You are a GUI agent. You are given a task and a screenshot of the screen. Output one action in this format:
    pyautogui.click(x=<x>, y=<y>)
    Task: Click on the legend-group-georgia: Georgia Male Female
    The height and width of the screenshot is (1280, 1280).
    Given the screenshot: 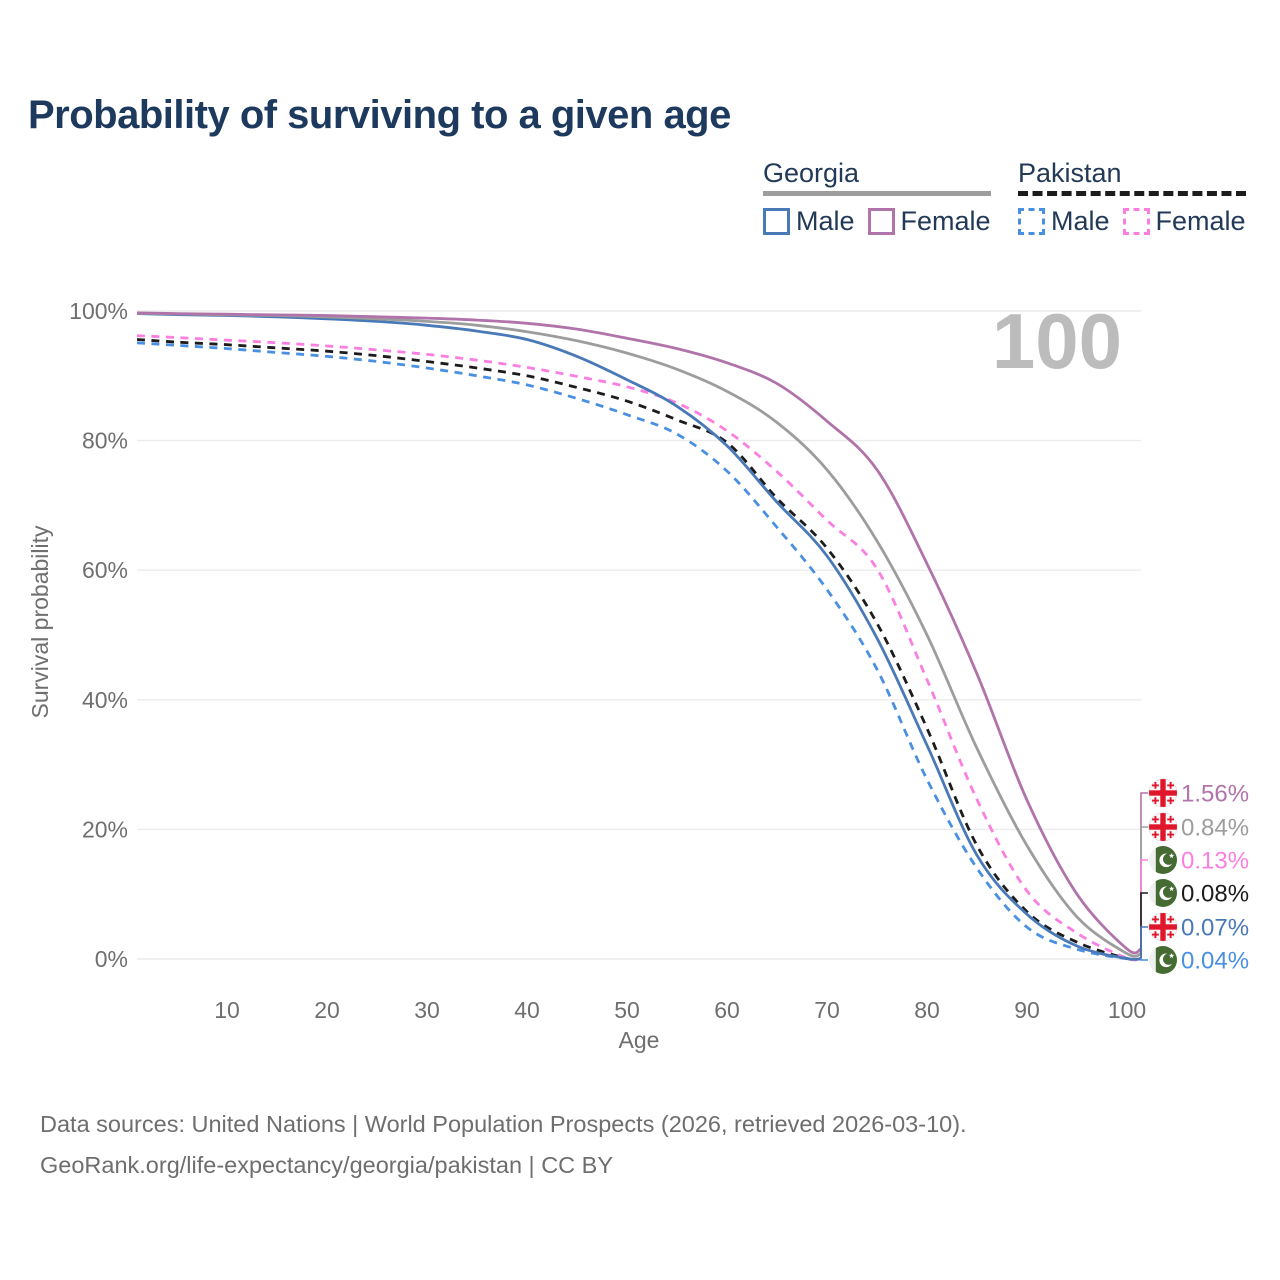 What is the action you would take?
    pyautogui.click(x=877, y=197)
    